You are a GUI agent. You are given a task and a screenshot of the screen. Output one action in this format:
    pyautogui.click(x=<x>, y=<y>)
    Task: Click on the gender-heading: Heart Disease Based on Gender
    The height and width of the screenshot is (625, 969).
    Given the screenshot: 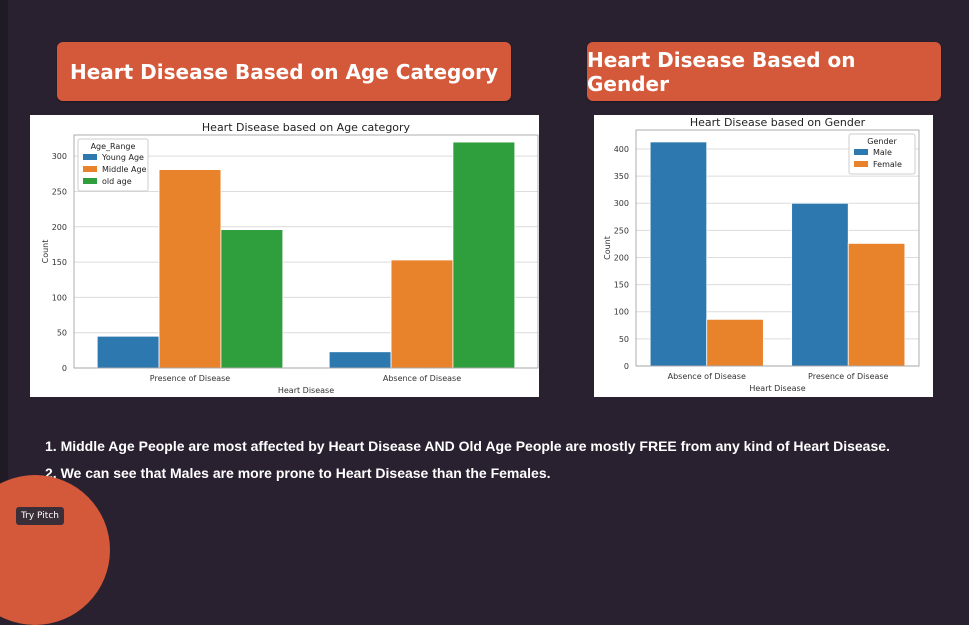 What is the action you would take?
    pyautogui.click(x=764, y=71)
    